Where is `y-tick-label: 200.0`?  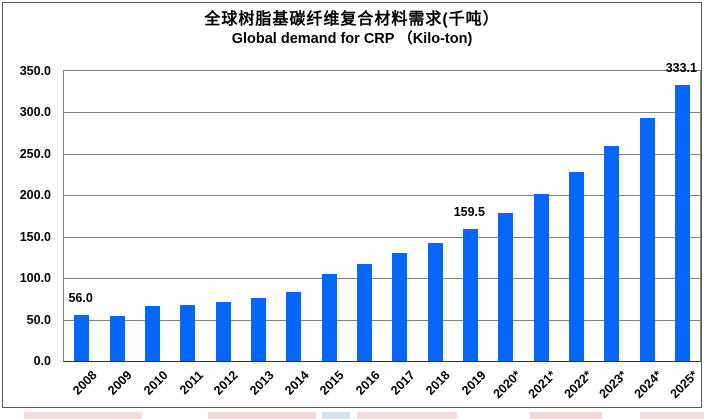
y-tick-label: 200.0 is located at coordinates (35, 195).